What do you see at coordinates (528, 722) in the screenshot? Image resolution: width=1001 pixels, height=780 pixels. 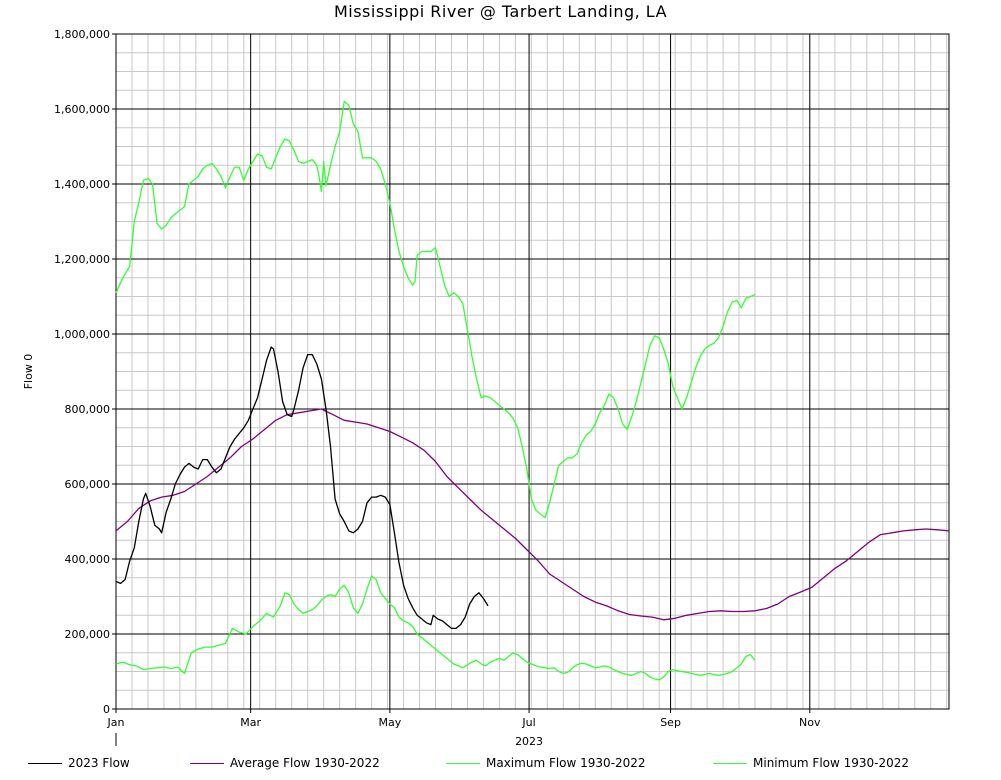 I see `x-tick-label: Jul` at bounding box center [528, 722].